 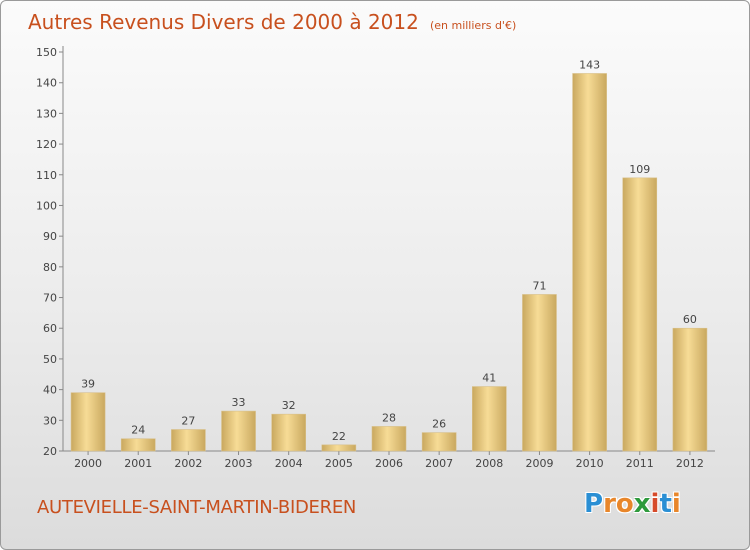 What do you see at coordinates (50, 359) in the screenshot?
I see `y-tick-label: 50` at bounding box center [50, 359].